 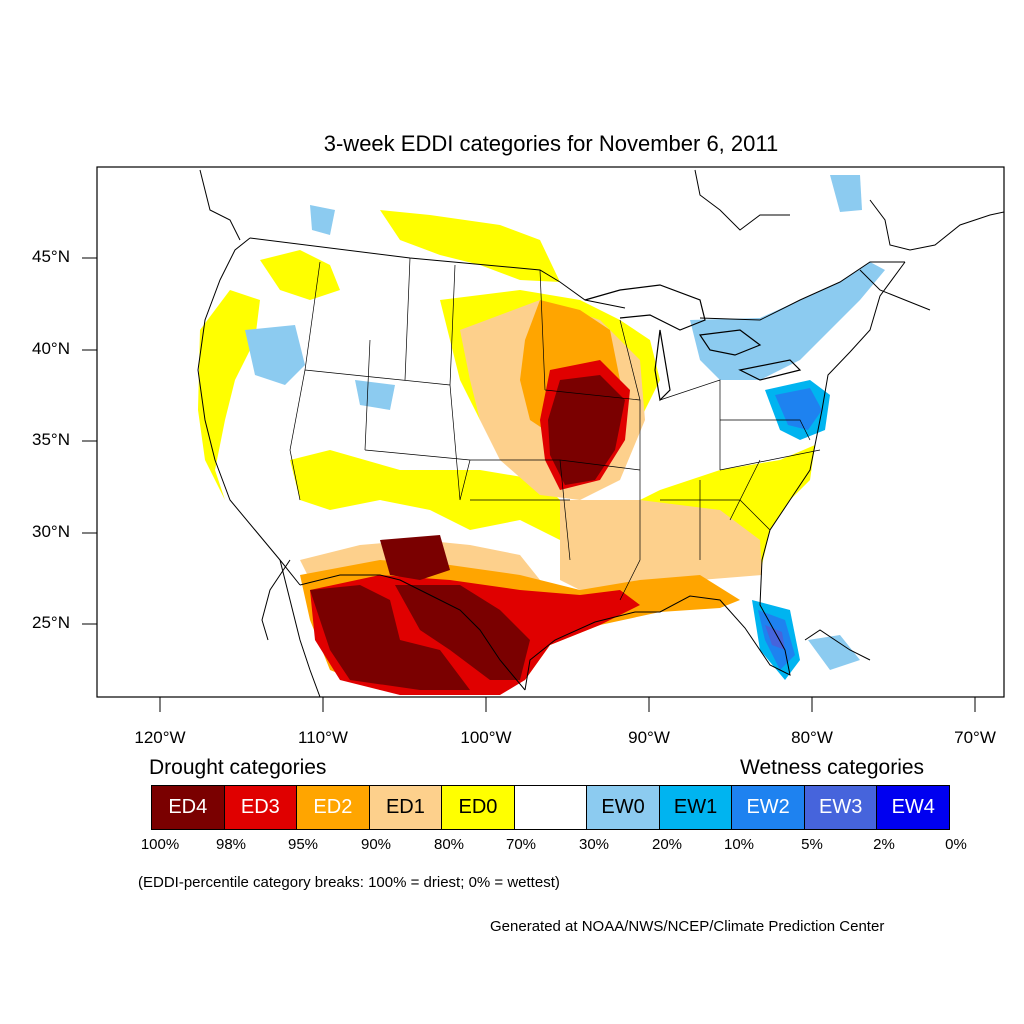 What do you see at coordinates (812, 844) in the screenshot?
I see `break-label: 5%` at bounding box center [812, 844].